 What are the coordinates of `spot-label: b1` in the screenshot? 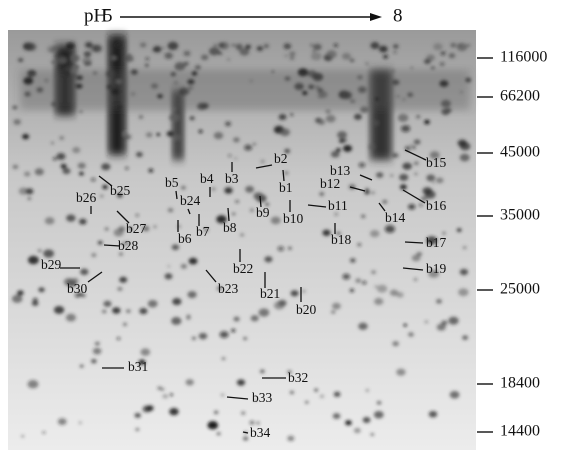 It's located at (286, 187).